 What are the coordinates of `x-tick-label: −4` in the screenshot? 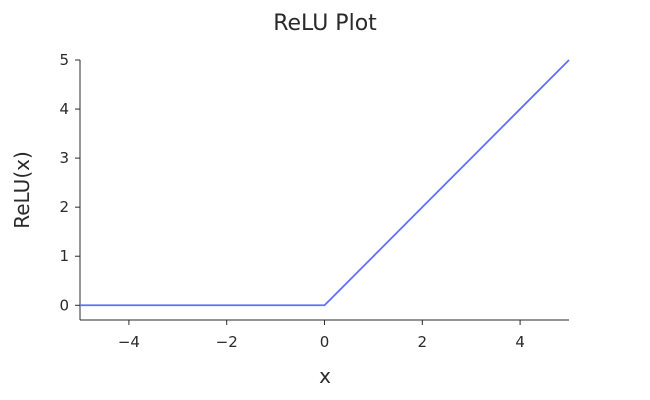 It's located at (129, 342).